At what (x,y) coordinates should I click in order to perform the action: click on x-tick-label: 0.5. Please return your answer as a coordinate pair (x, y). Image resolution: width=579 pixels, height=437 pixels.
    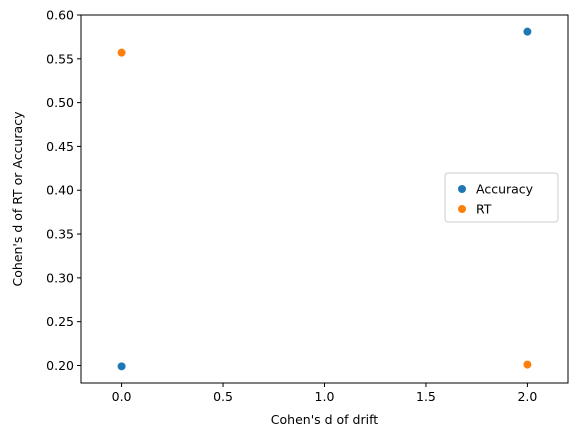
    Looking at the image, I should click on (223, 396).